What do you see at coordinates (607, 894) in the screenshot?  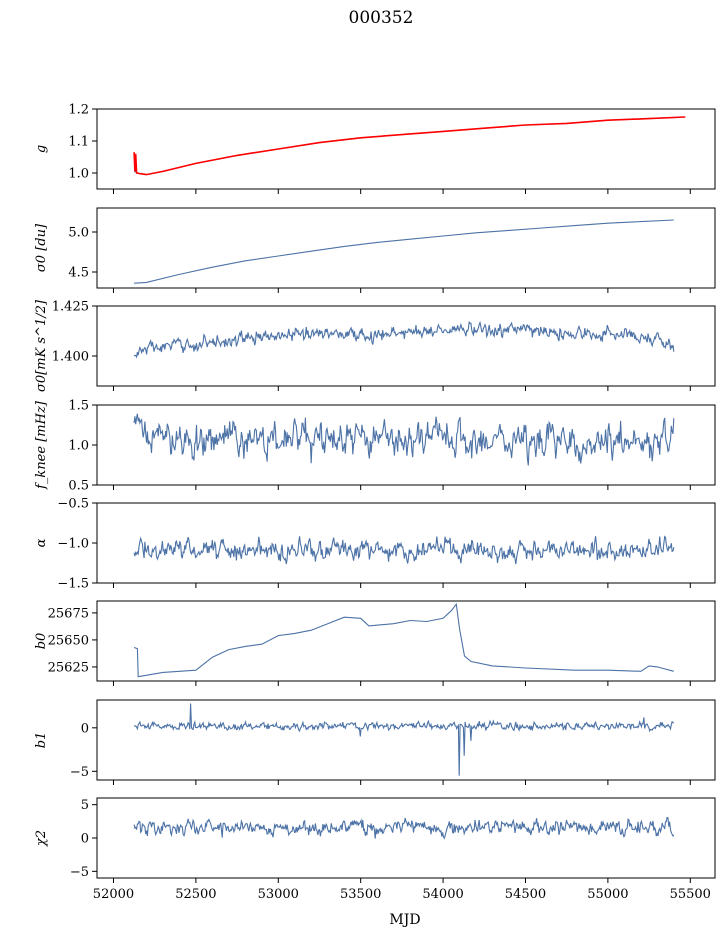 I see `x-tick-label: 55000` at bounding box center [607, 894].